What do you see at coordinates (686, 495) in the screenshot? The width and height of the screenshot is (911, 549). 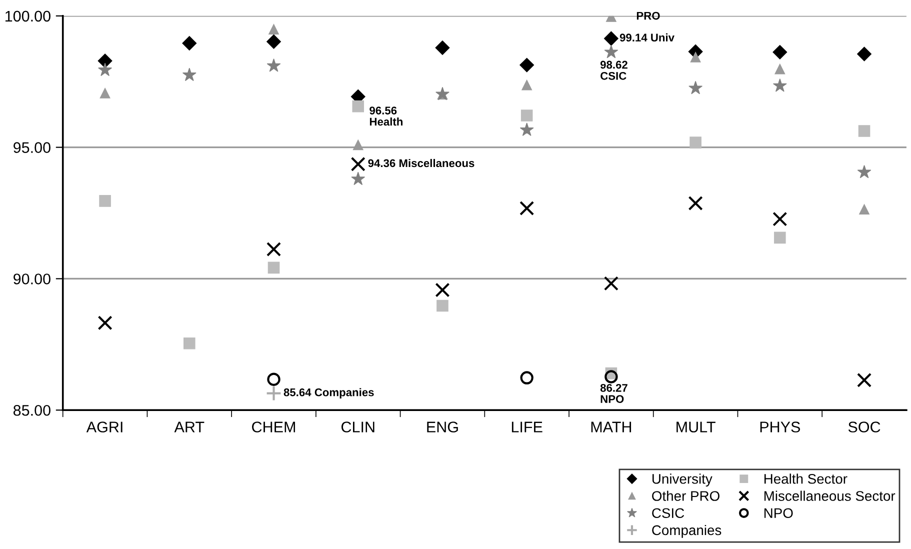 I see `legend-label: Other PRO` at bounding box center [686, 495].